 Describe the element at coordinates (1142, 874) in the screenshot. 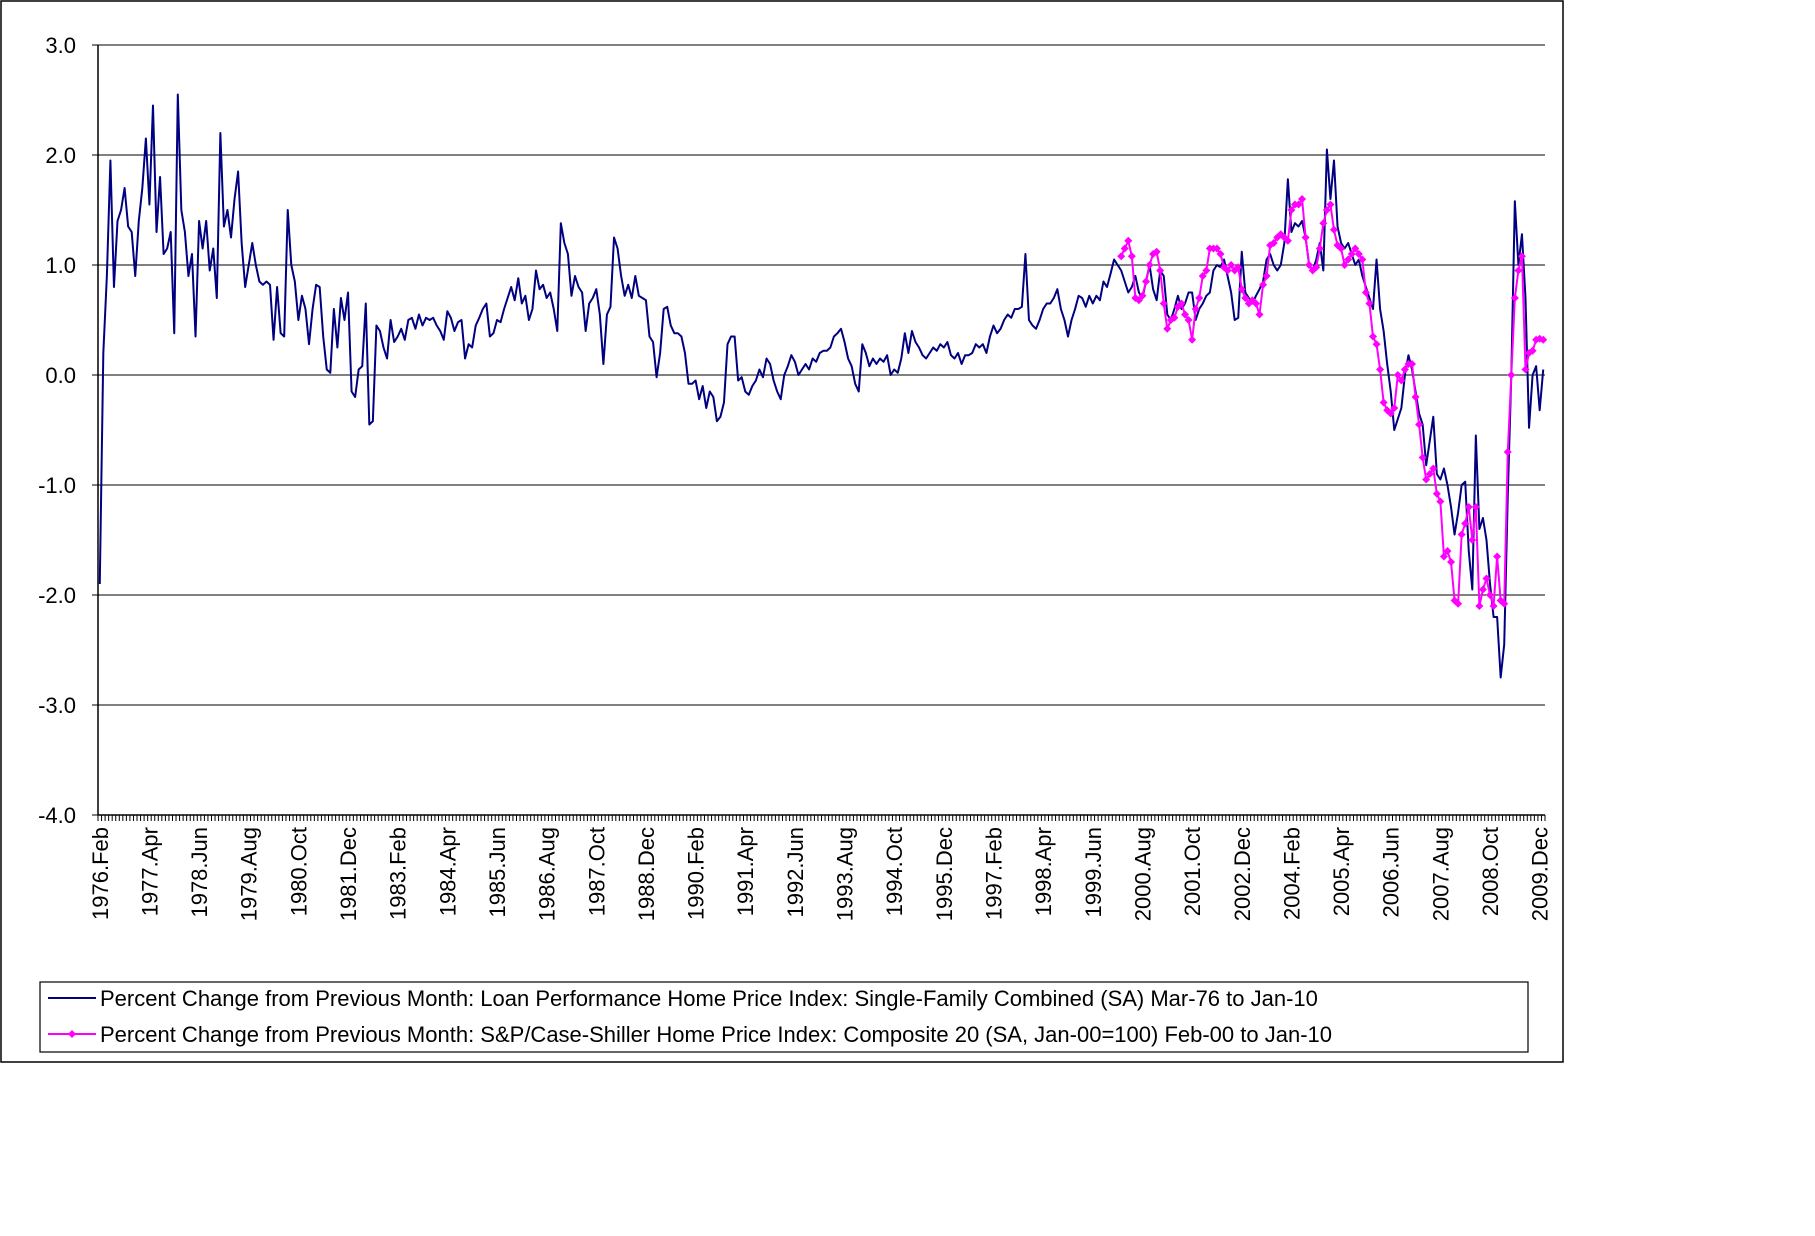

I see `x-tick-label: 2000.Aug` at that location.